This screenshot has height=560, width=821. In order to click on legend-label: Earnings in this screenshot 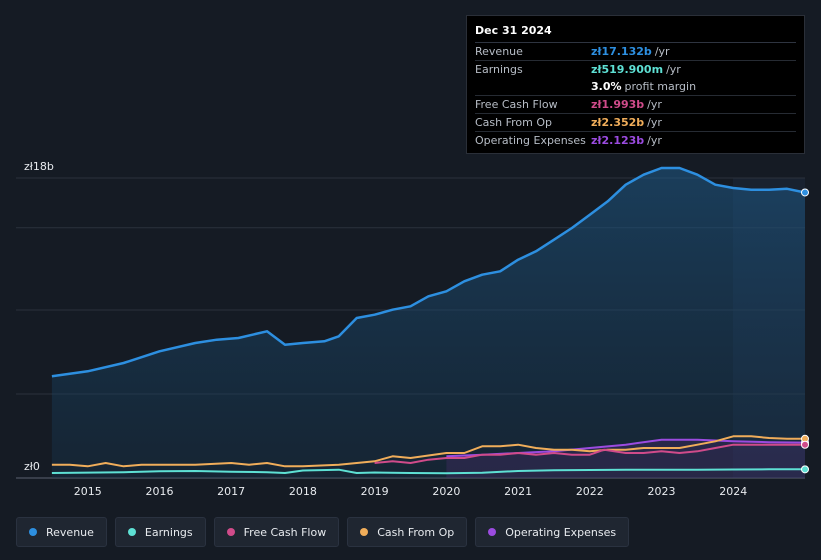, I will do `click(168, 532)`.